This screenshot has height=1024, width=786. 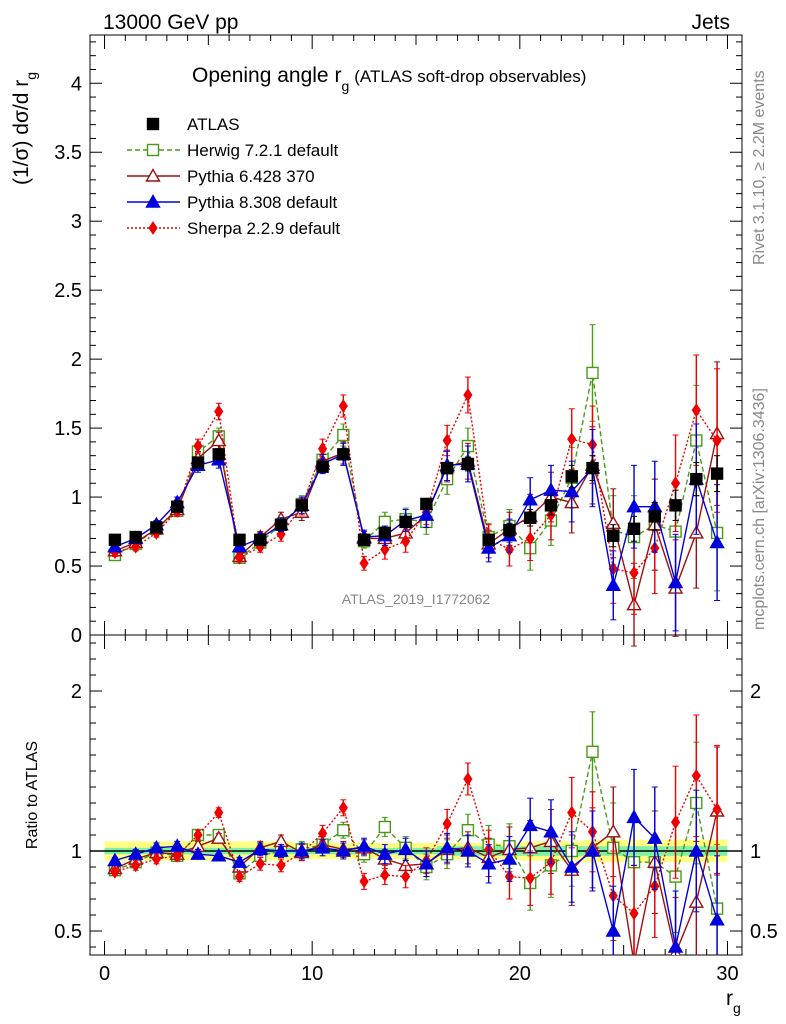 I want to click on ratio-y-axis-label: Ratio to ATLAS, so click(x=32, y=795).